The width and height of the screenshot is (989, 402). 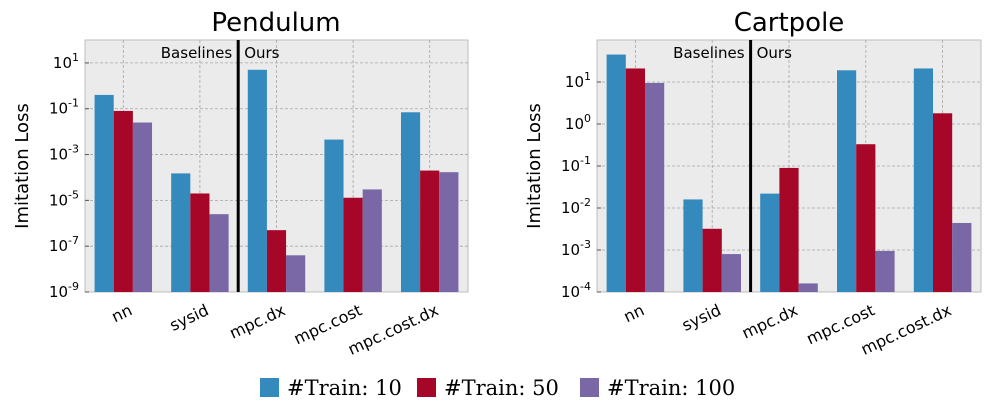 I want to click on legend: #Train: 10 #Train: 50 #Train: 100, so click(x=497, y=388).